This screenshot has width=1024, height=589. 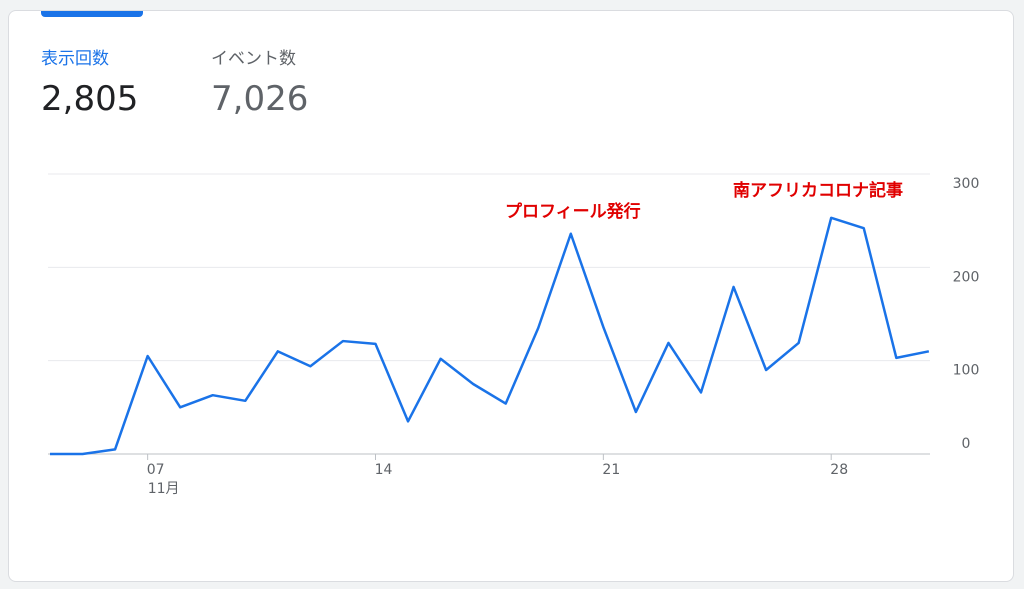 What do you see at coordinates (260, 99) in the screenshot?
I see `metric-value: 7,026` at bounding box center [260, 99].